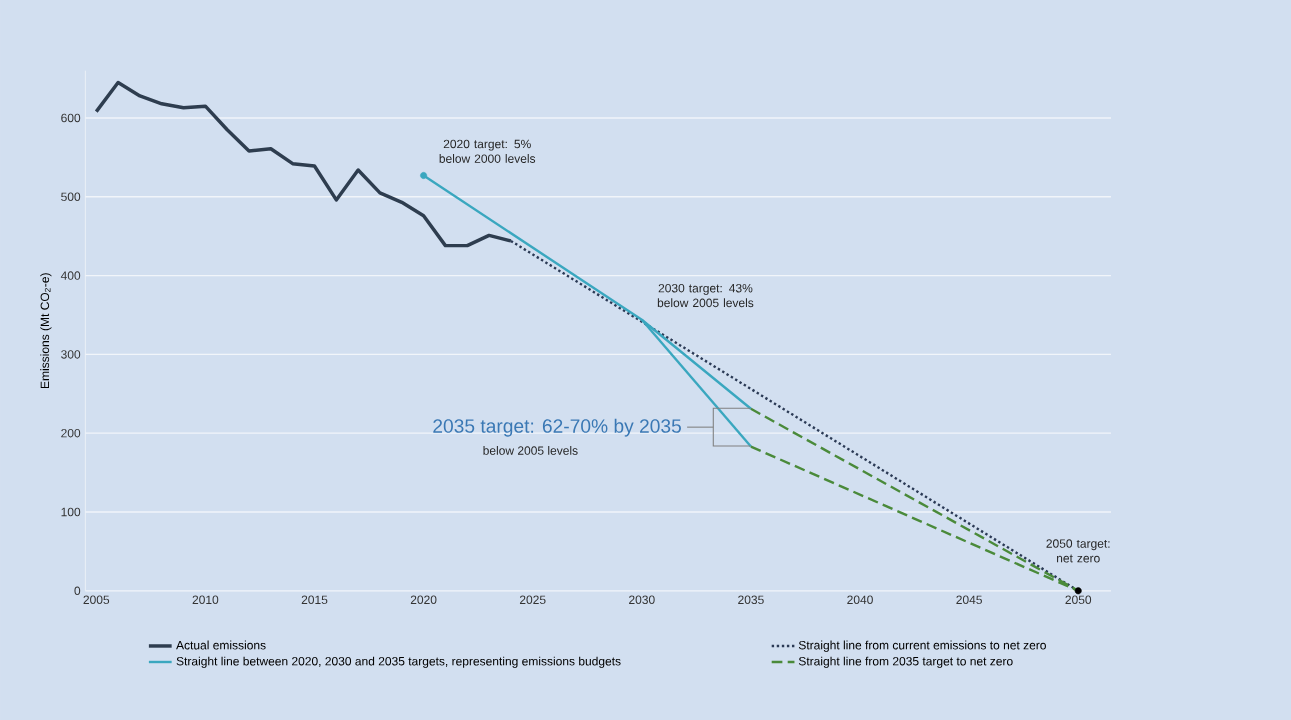 This screenshot has height=720, width=1291. Describe the element at coordinates (532, 599) in the screenshot. I see `x-tick-label: 2025` at that location.